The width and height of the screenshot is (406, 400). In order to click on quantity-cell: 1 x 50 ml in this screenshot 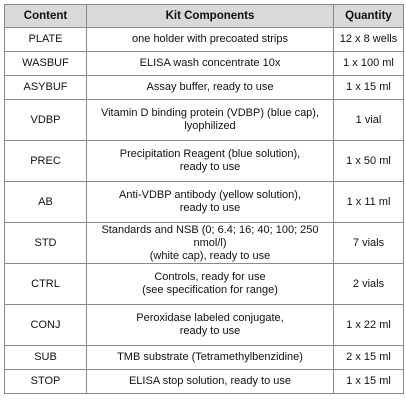, I will do `click(368, 161)`.